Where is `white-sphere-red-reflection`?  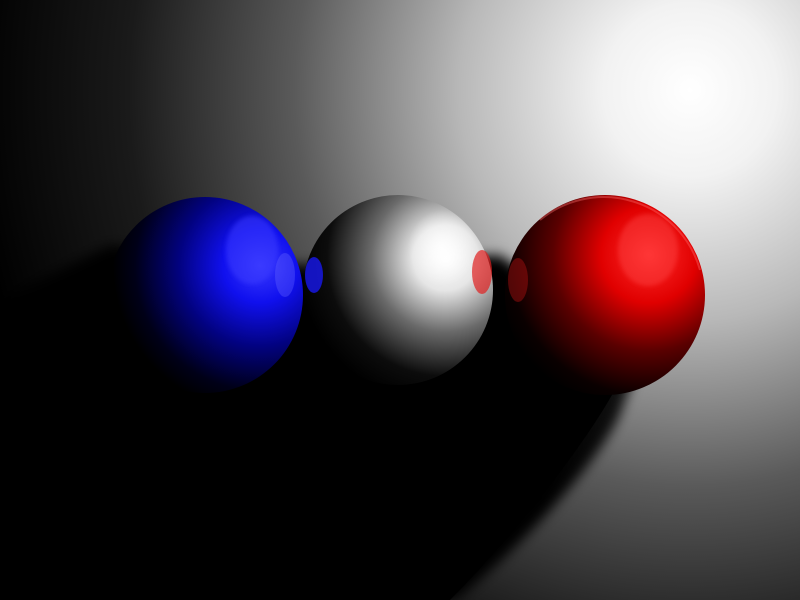 white-sphere-red-reflection is located at coordinates (482, 272).